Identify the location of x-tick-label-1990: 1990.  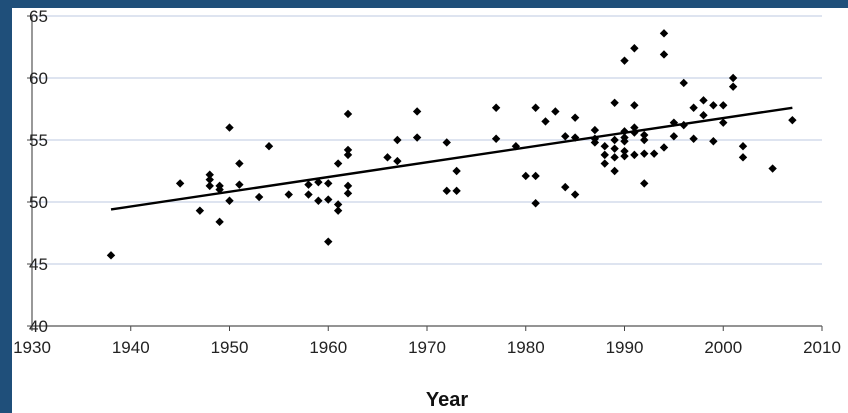
(625, 347).